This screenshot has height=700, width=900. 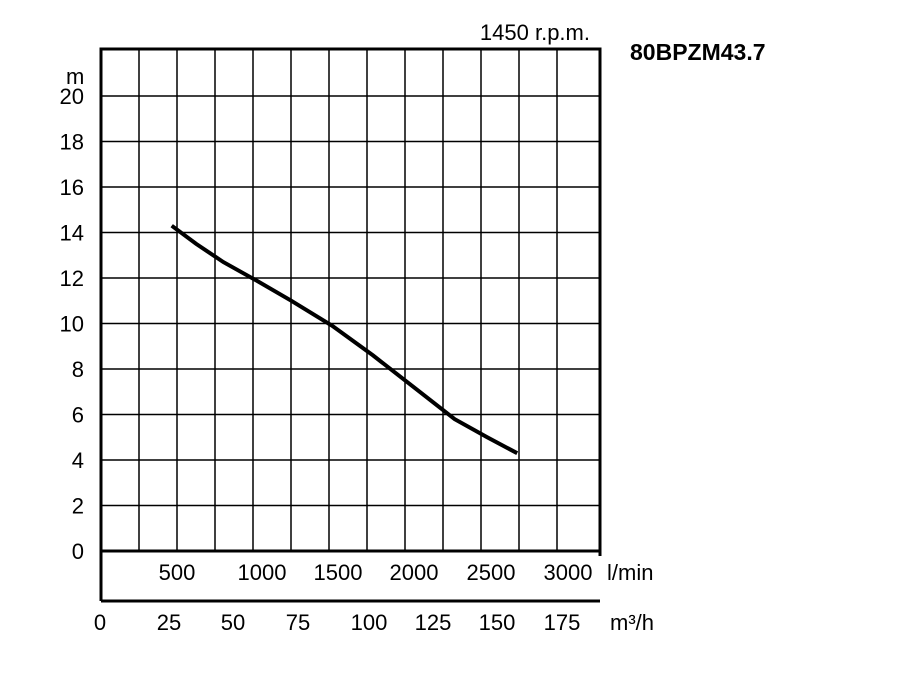 What do you see at coordinates (369, 622) in the screenshot?
I see `x-tick-label-m3h: 100` at bounding box center [369, 622].